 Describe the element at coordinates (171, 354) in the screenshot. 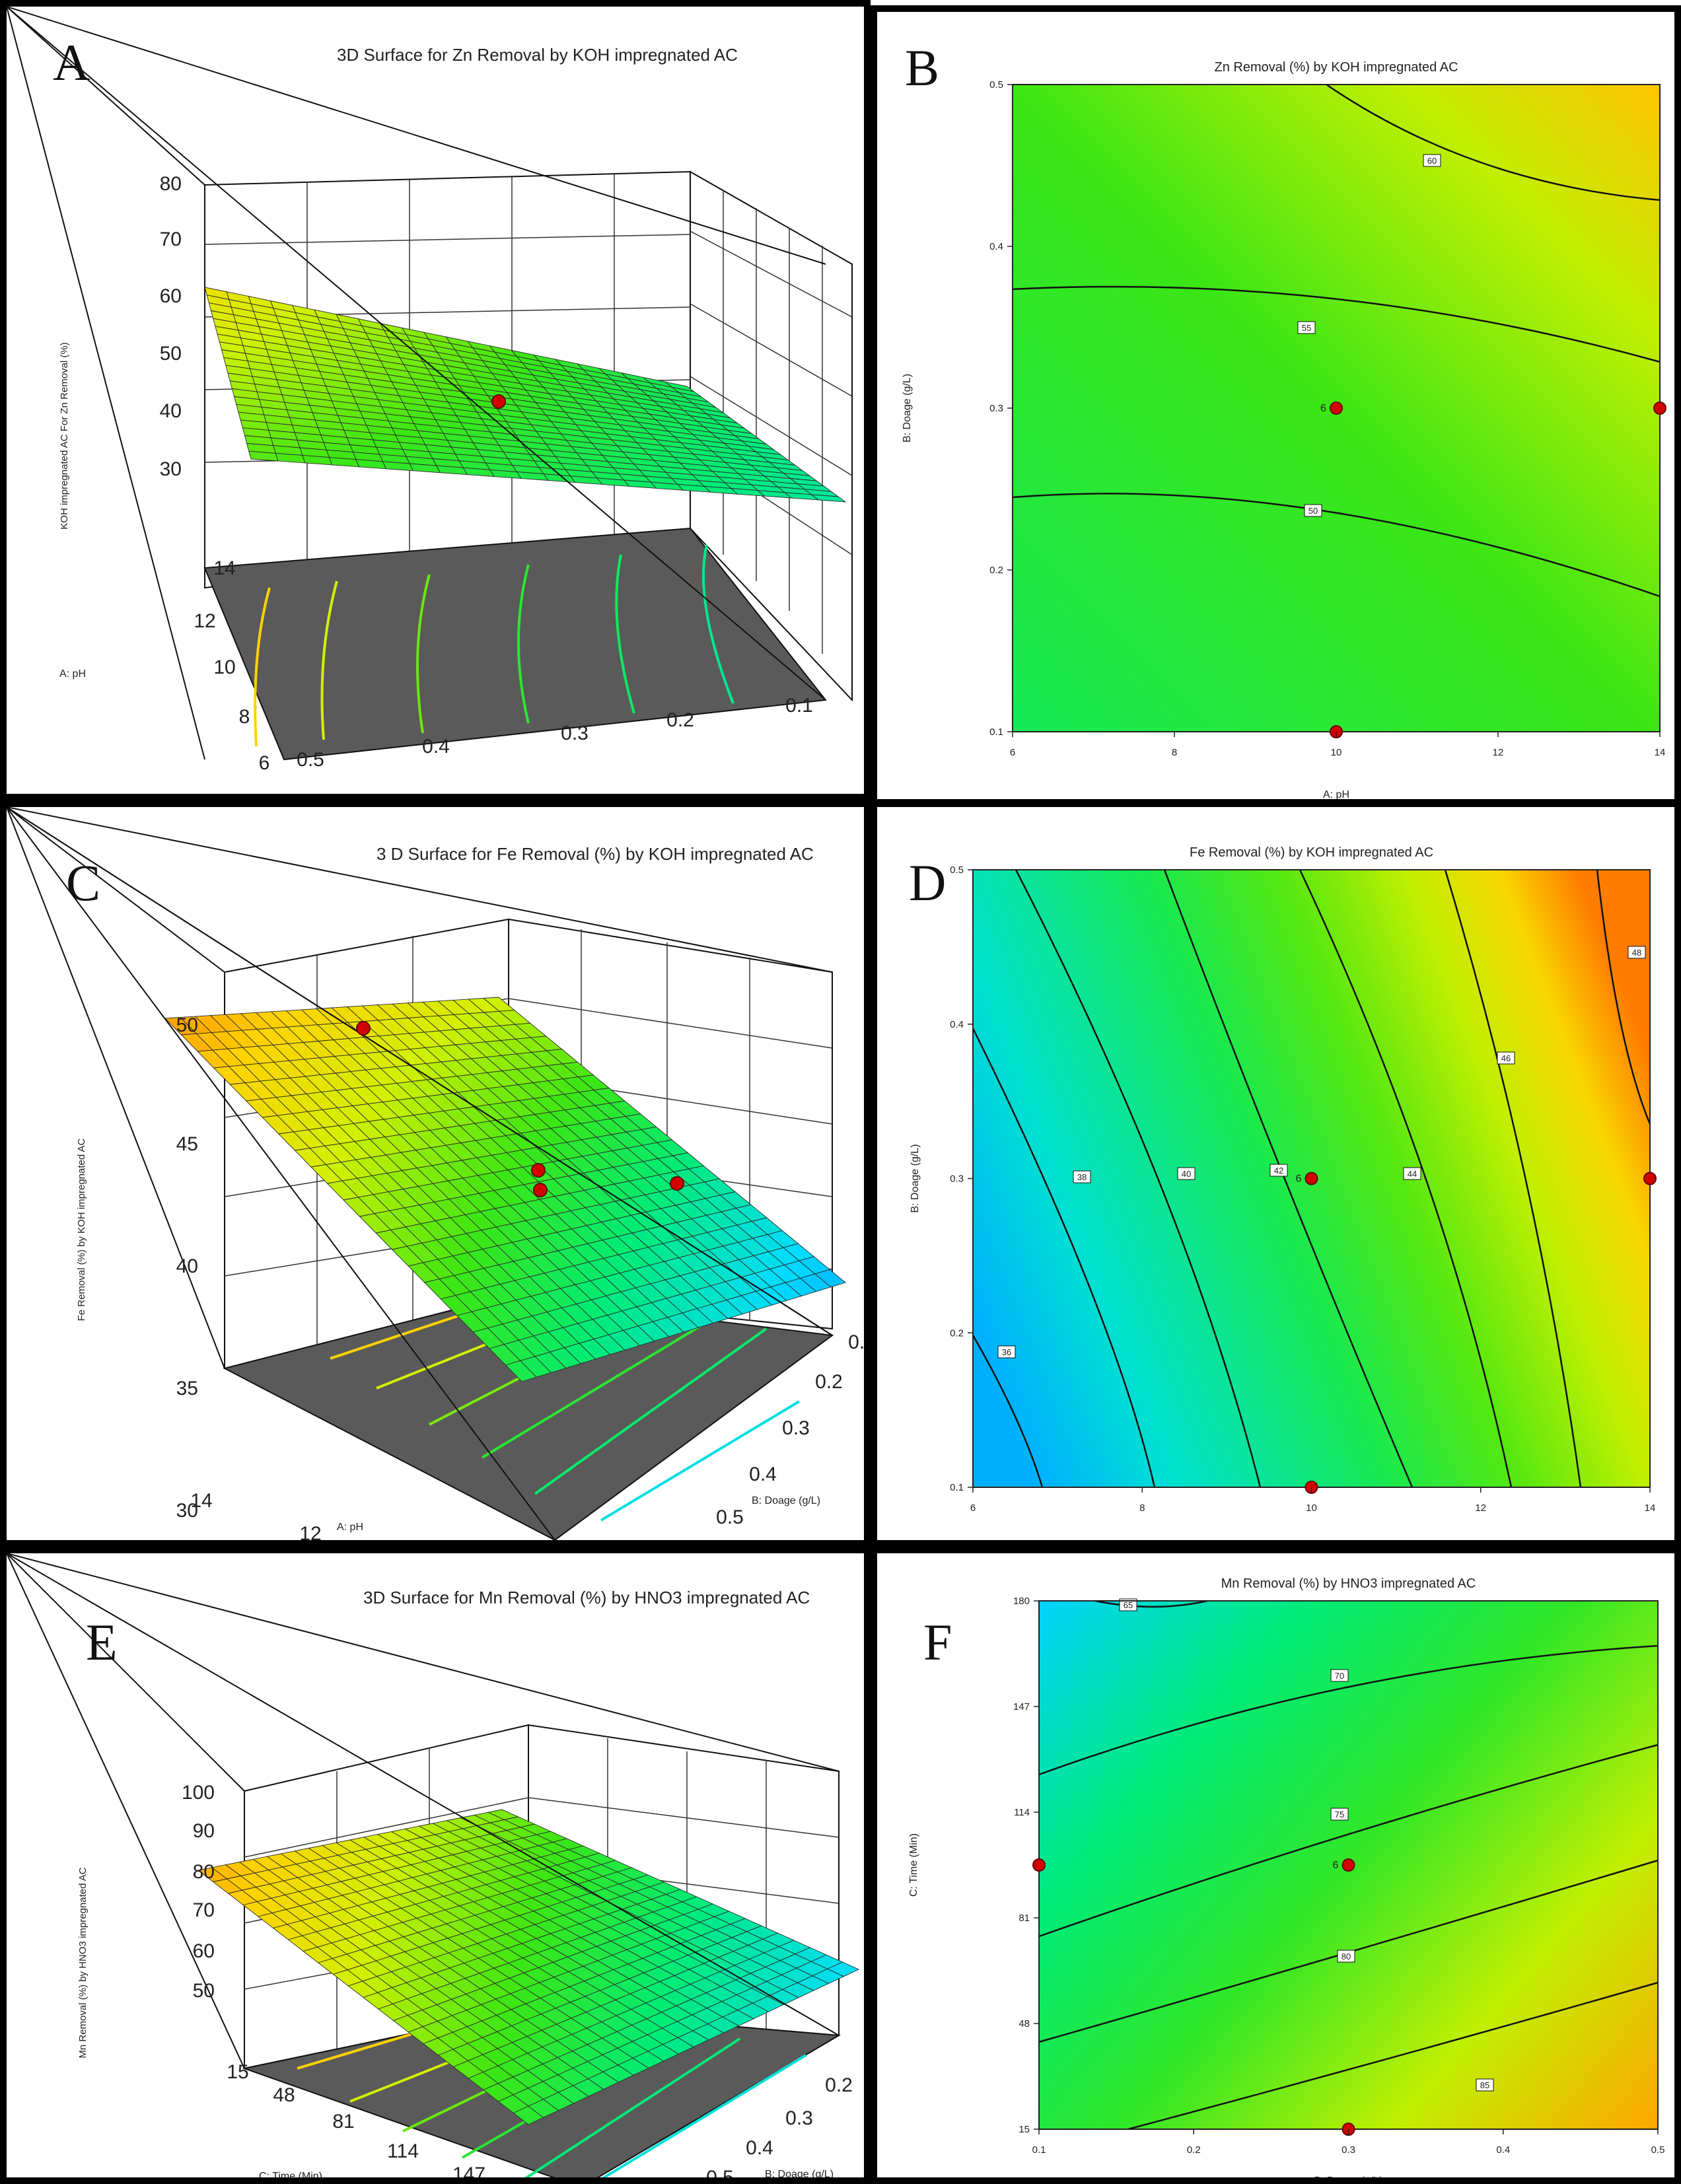

I see `z-tick-label: 50` at that location.